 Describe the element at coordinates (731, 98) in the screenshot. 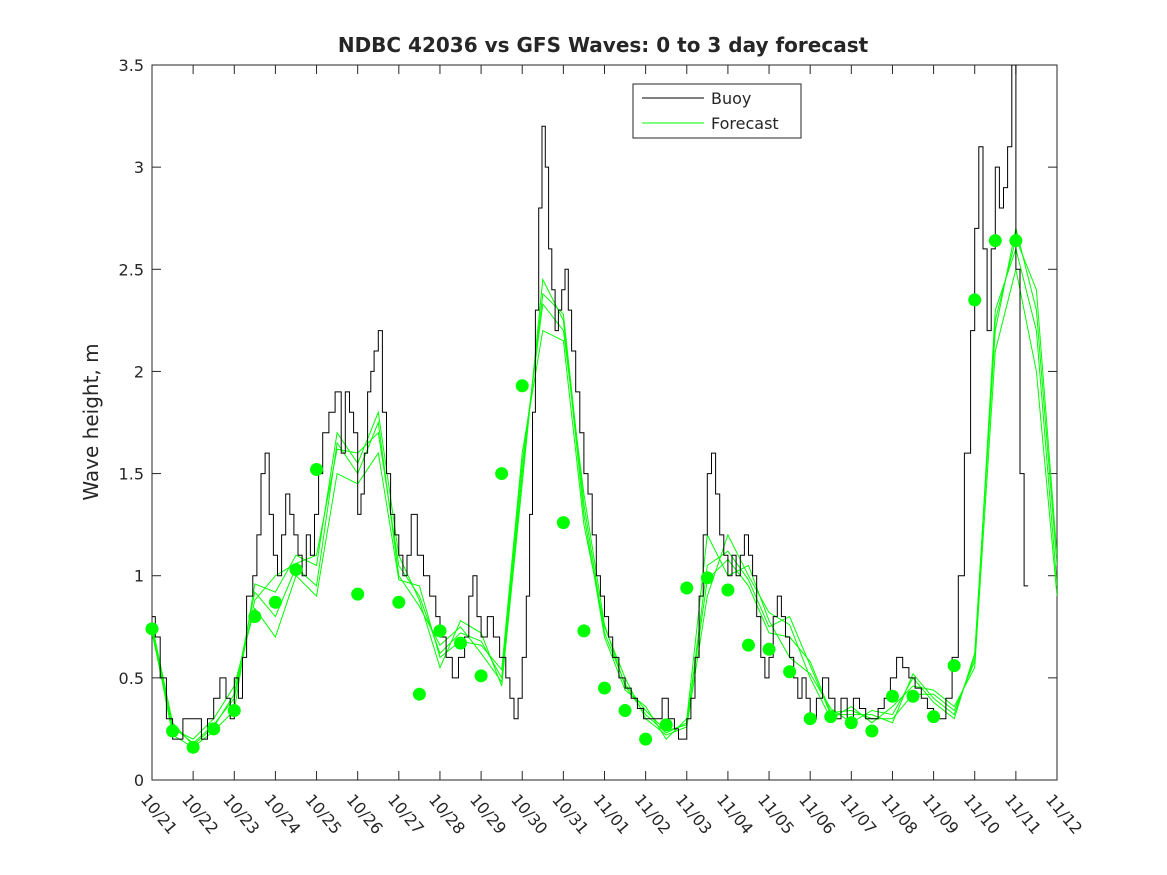

I see `legend-buoy-label: Buoy` at that location.